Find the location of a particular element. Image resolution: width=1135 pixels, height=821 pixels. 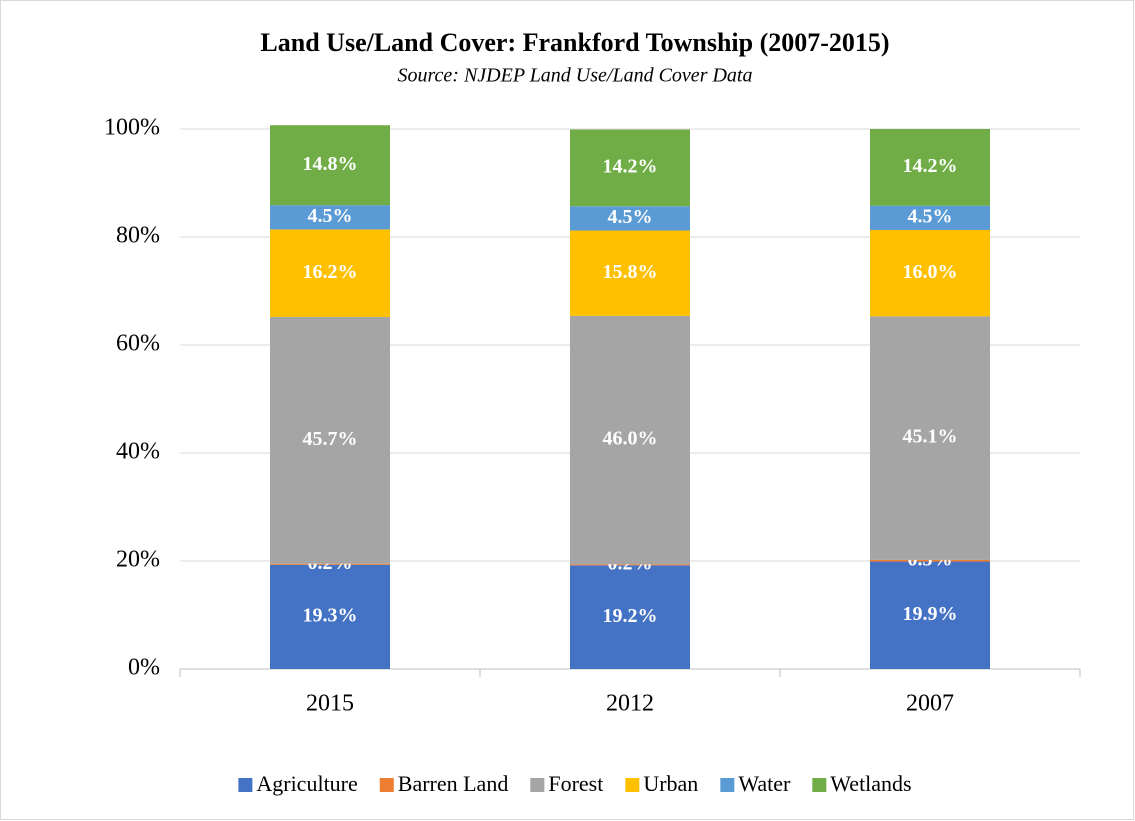

legend-label: Wetlands is located at coordinates (870, 783).